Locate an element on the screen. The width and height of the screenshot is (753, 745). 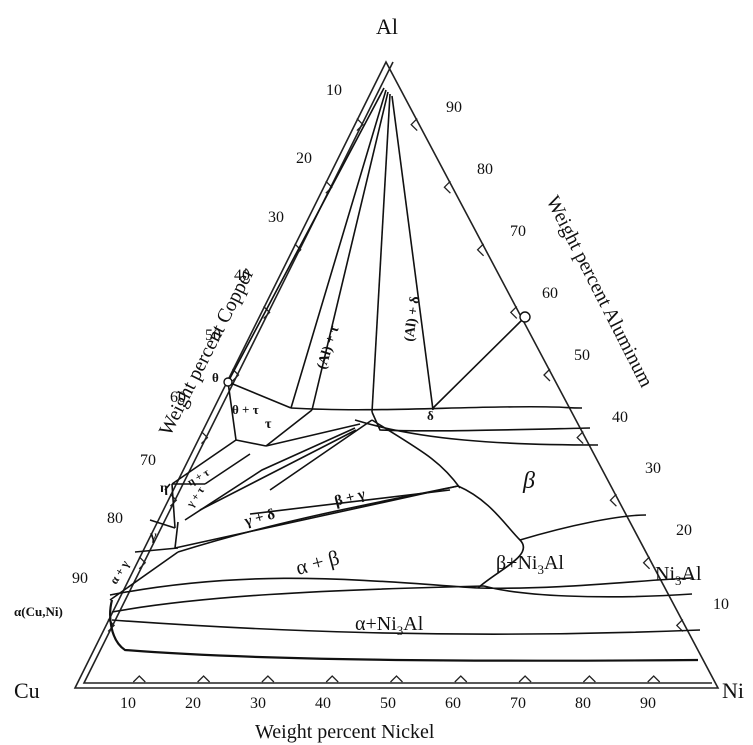
label-theta: θ is located at coordinates (215, 377).